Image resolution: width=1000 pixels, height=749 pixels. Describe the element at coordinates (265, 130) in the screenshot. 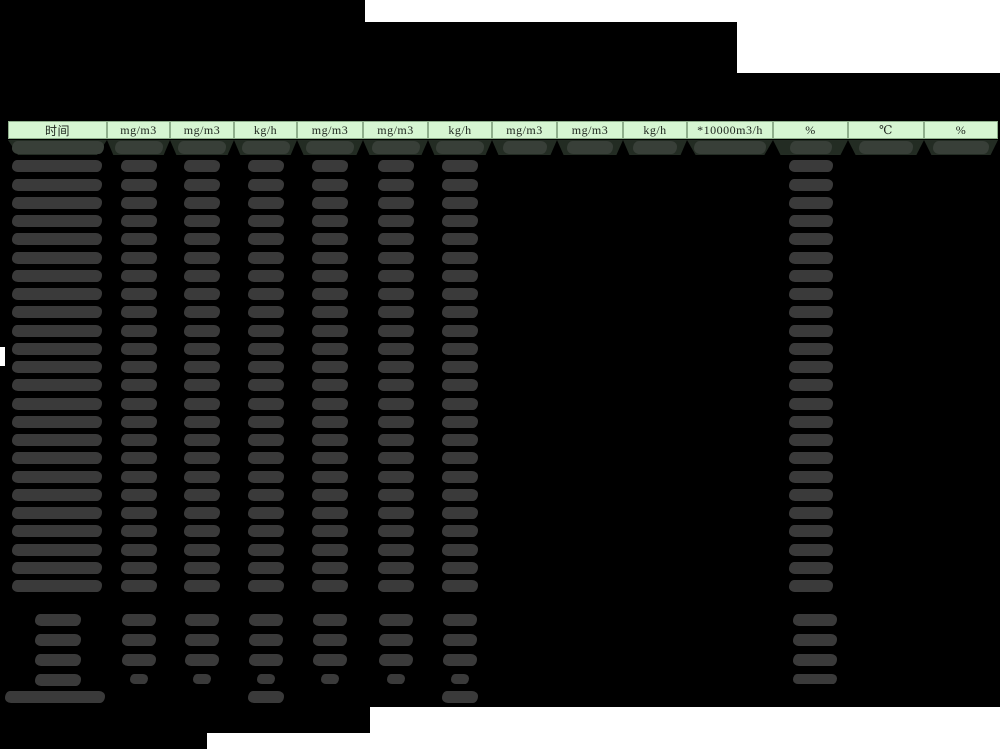

I see `header-cell-kgh-1: kg/h` at that location.